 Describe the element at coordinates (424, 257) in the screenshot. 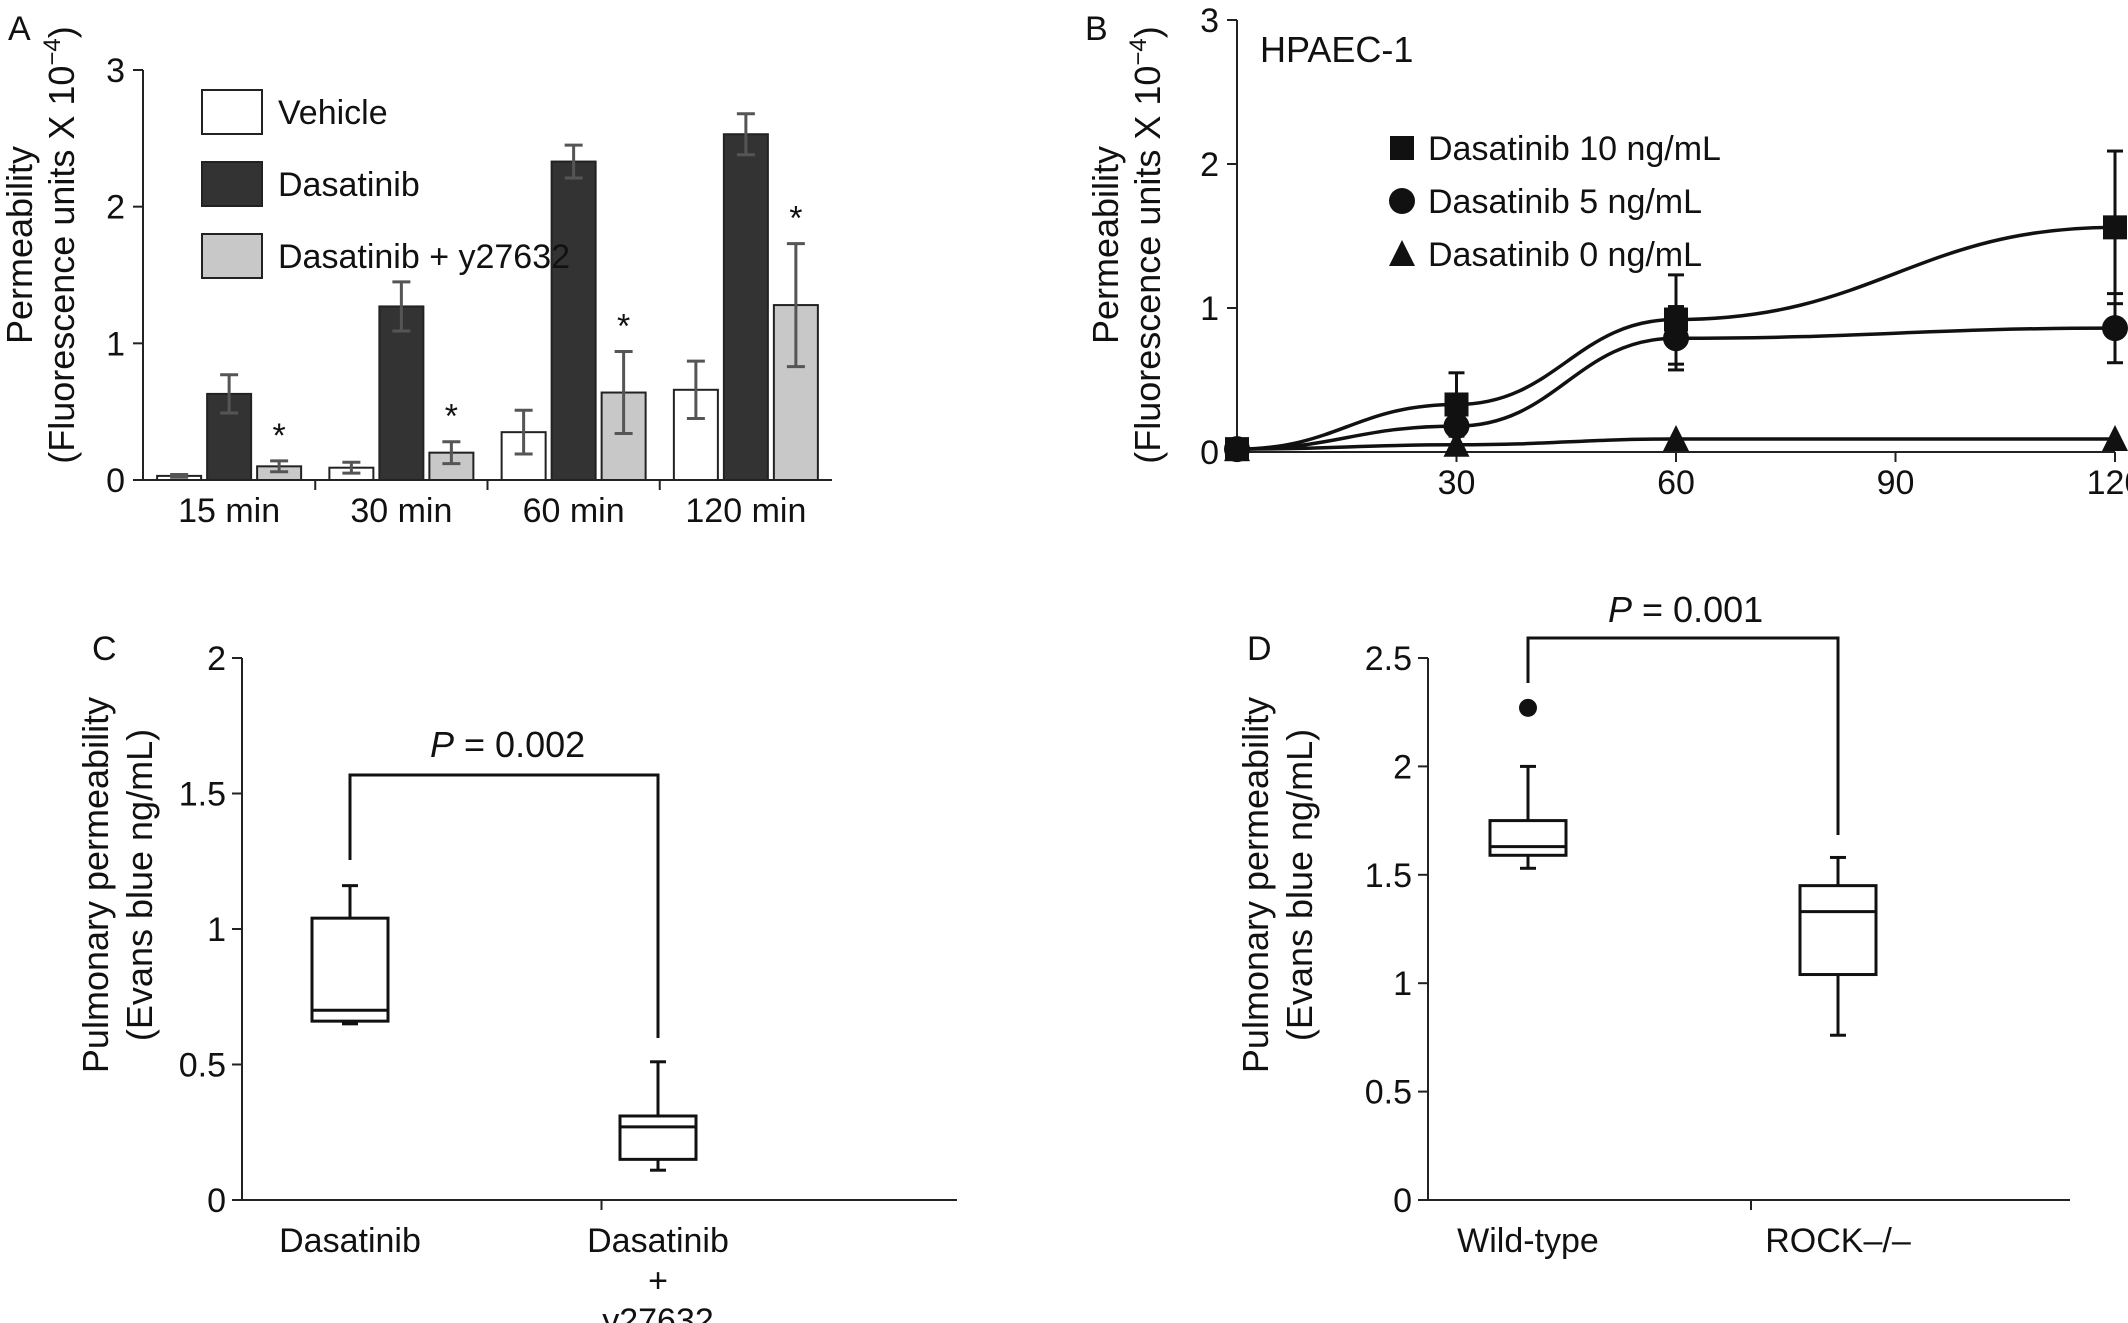

I see `panel-a-legend-label: Dasatinib + y27632` at that location.